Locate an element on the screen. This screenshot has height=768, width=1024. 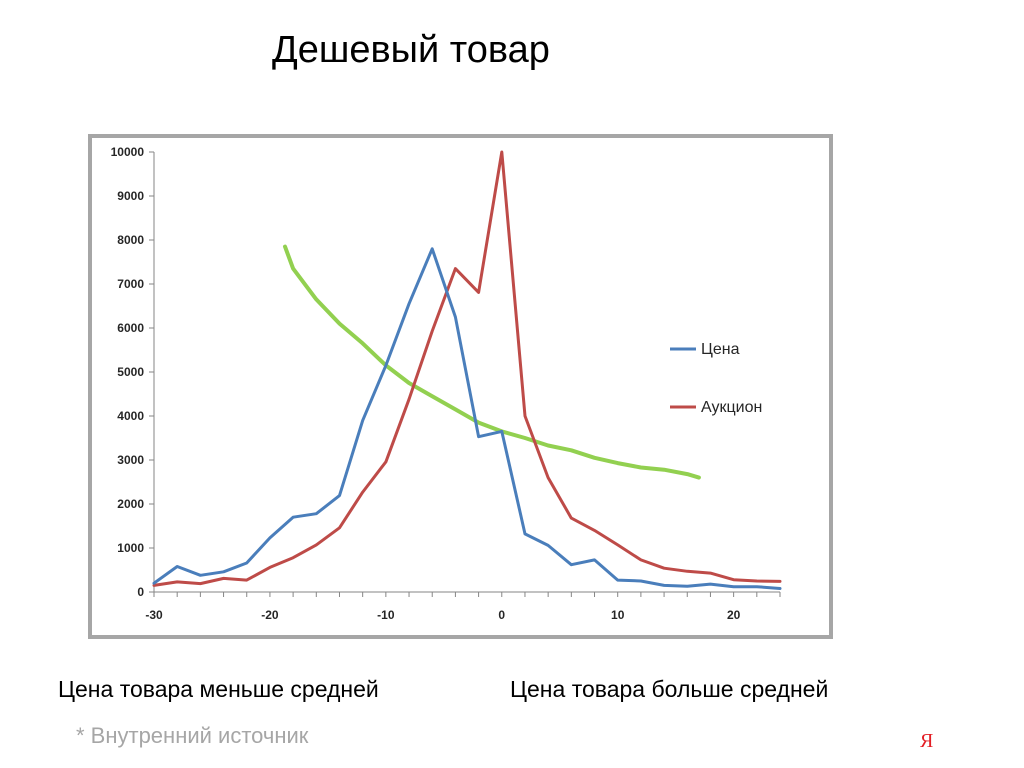
brand-logo: Я is located at coordinates (927, 741).